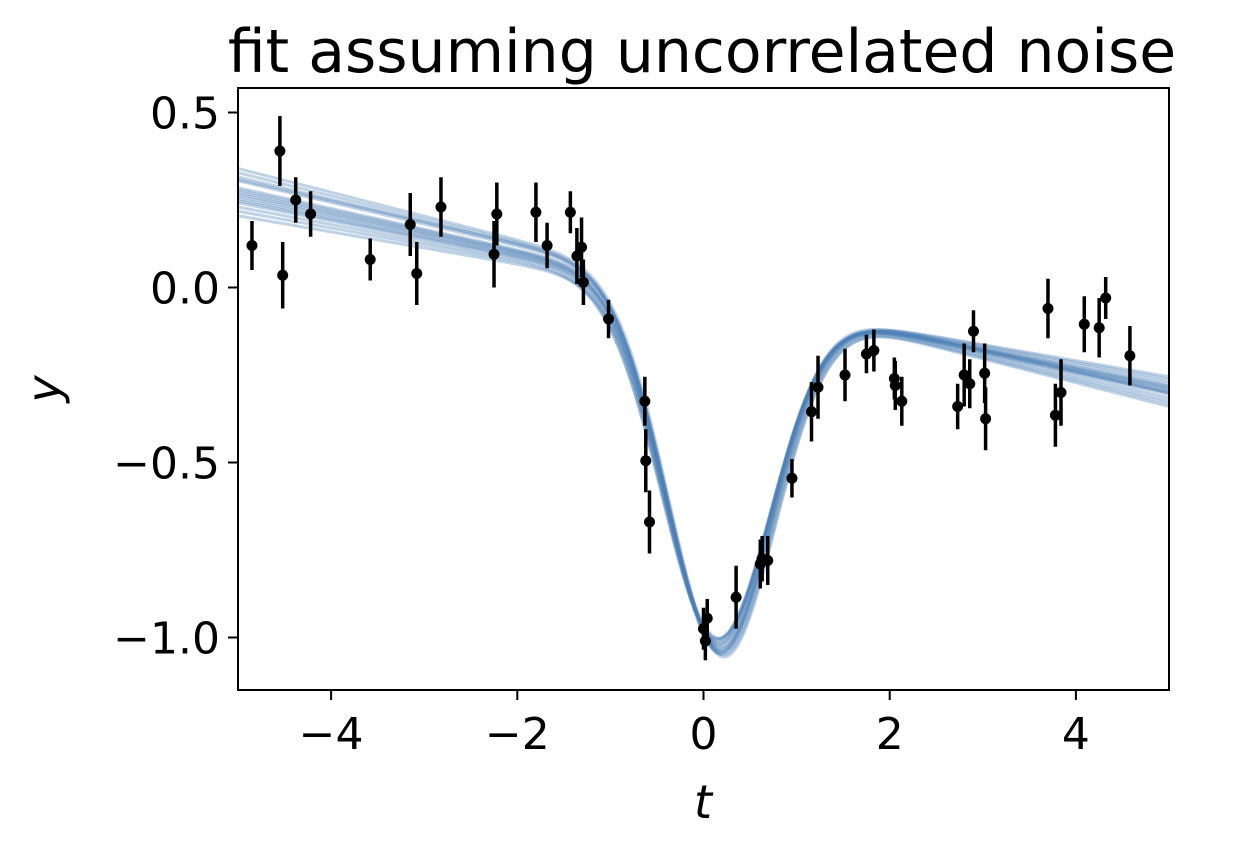  What do you see at coordinates (704, 802) in the screenshot?
I see `x-axis-label: t` at bounding box center [704, 802].